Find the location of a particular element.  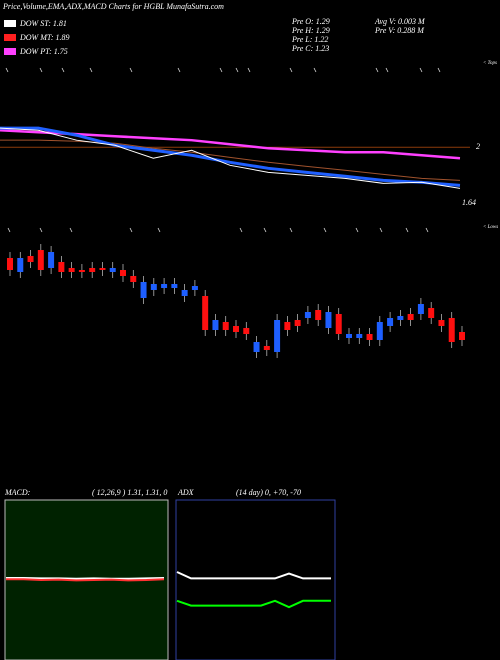

panel-title: MACD: is located at coordinates (17, 492).